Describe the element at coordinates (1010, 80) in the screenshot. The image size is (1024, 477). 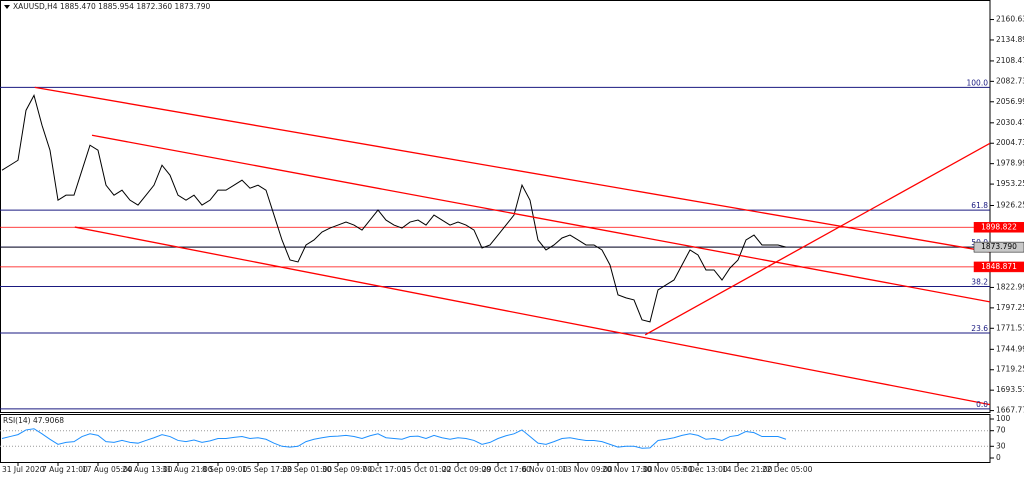
I see `y-tick-label: 2082.730` at that location.